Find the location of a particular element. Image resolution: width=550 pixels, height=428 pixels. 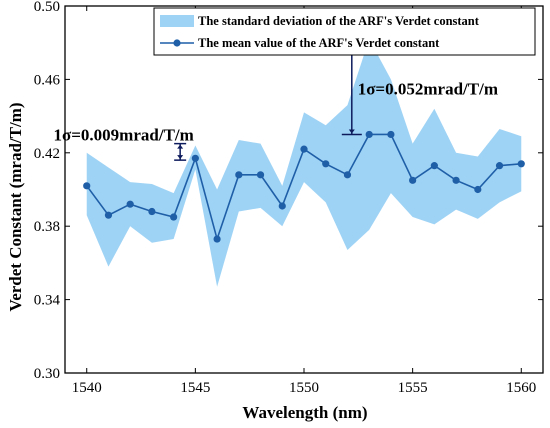

y-axis-label: Verdet Constant (mrad/T/m) is located at coordinates (15, 206).